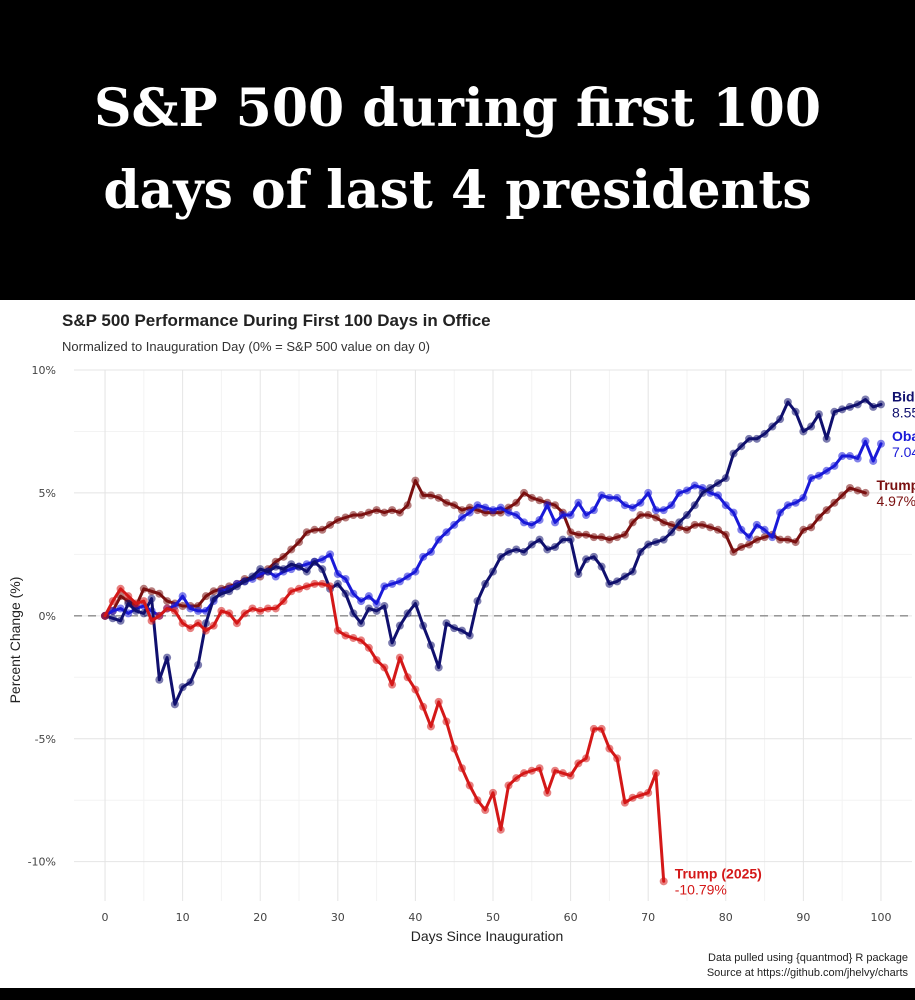 The width and height of the screenshot is (915, 1000). What do you see at coordinates (183, 917) in the screenshot?
I see `x-tick-label: 10` at bounding box center [183, 917].